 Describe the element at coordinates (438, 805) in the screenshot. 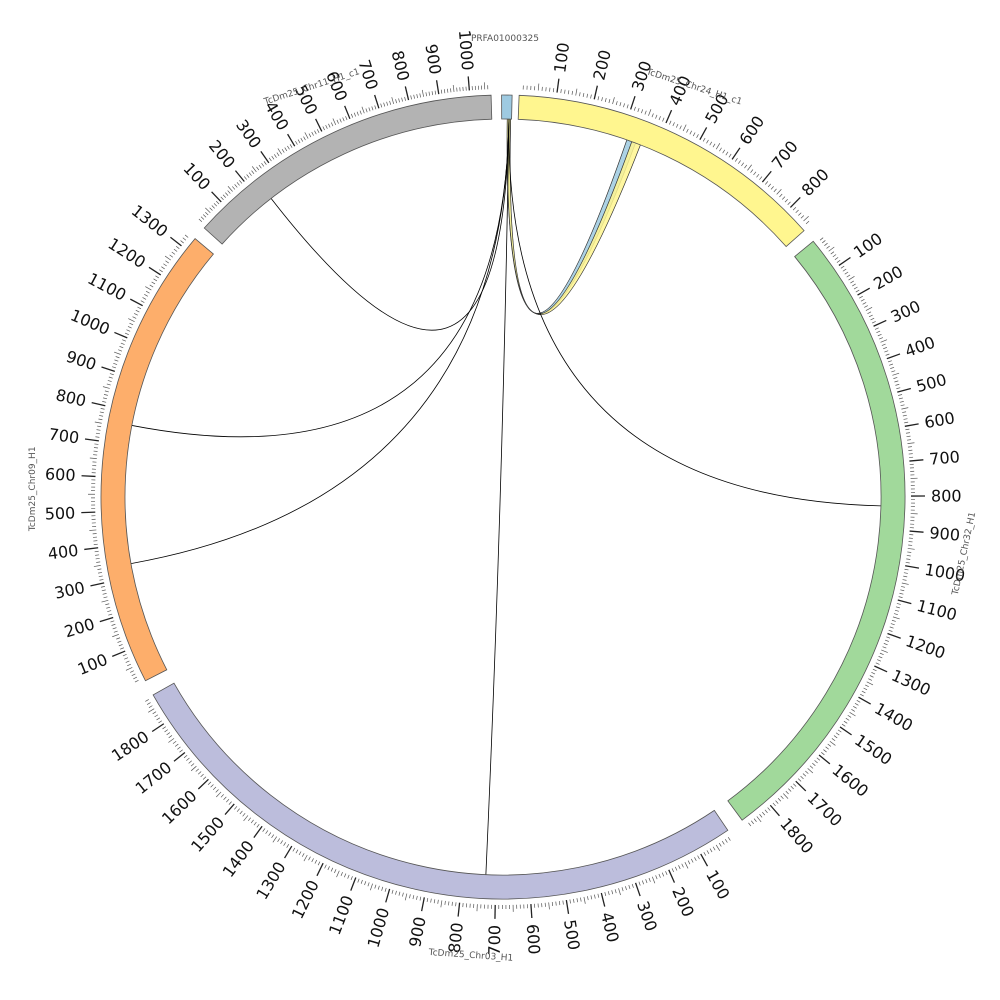

I see `minor-ticks-chr03` at that location.